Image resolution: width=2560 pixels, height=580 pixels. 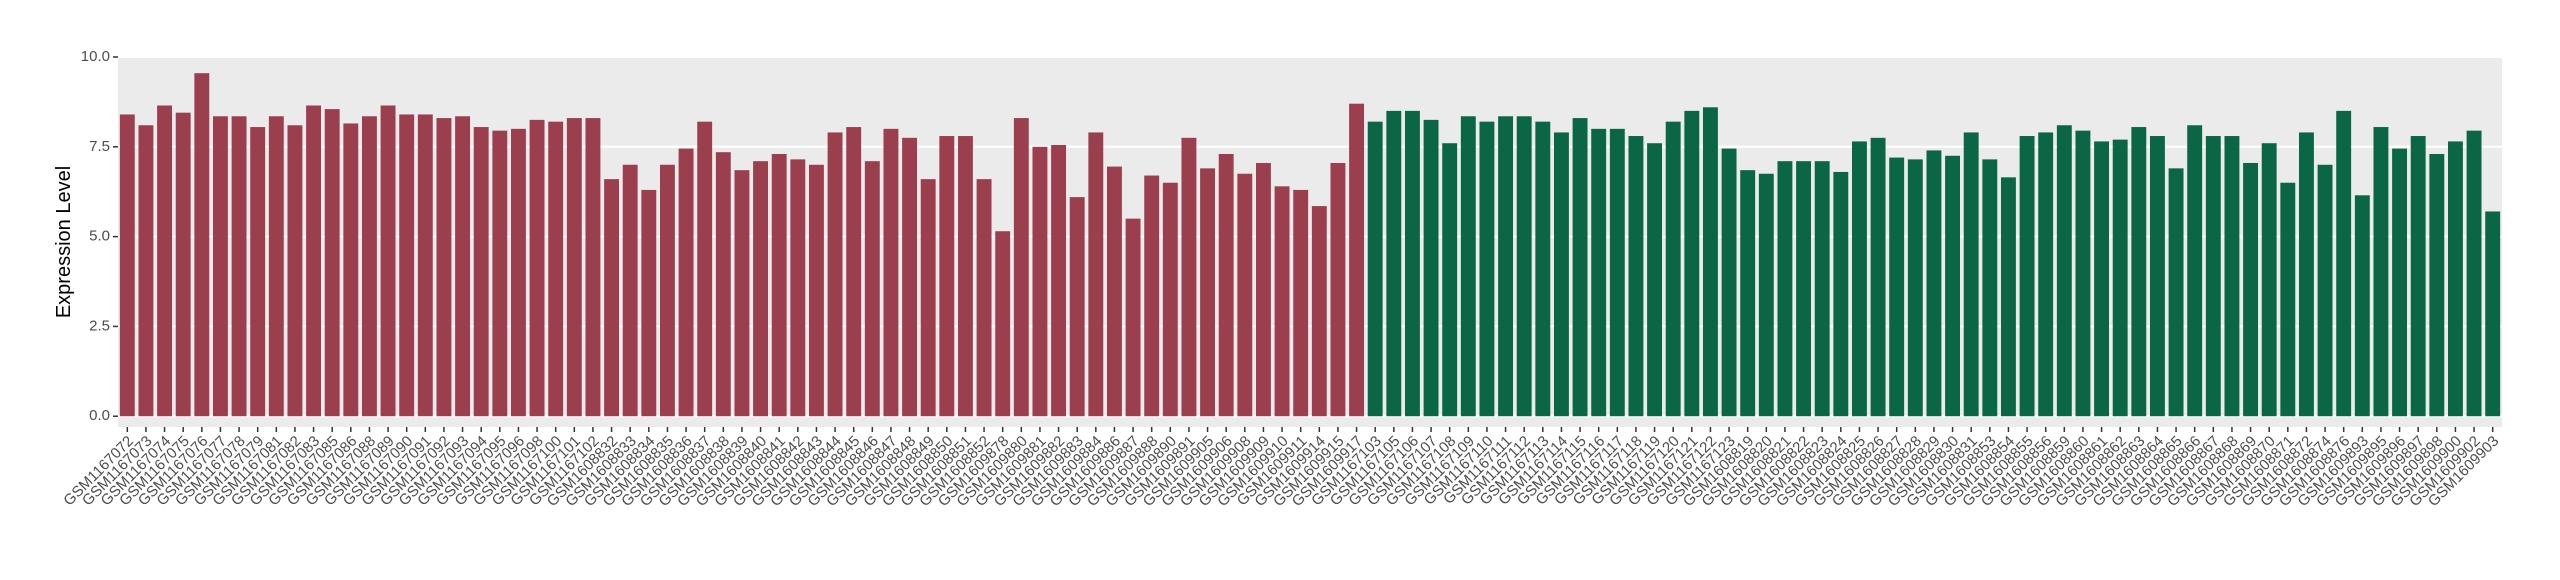 I want to click on y-tick-label: 5.0, so click(x=99, y=236).